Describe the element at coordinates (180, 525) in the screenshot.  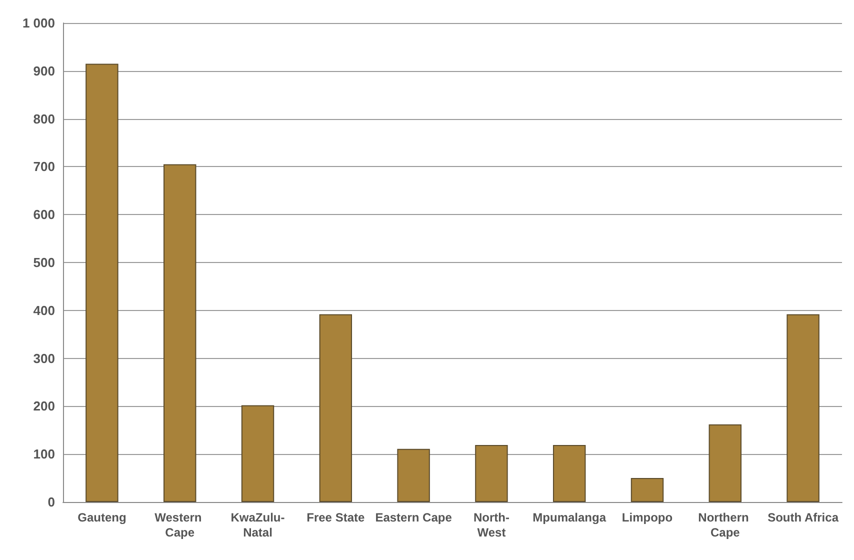
I see `x-tick-label: Western Cape` at that location.